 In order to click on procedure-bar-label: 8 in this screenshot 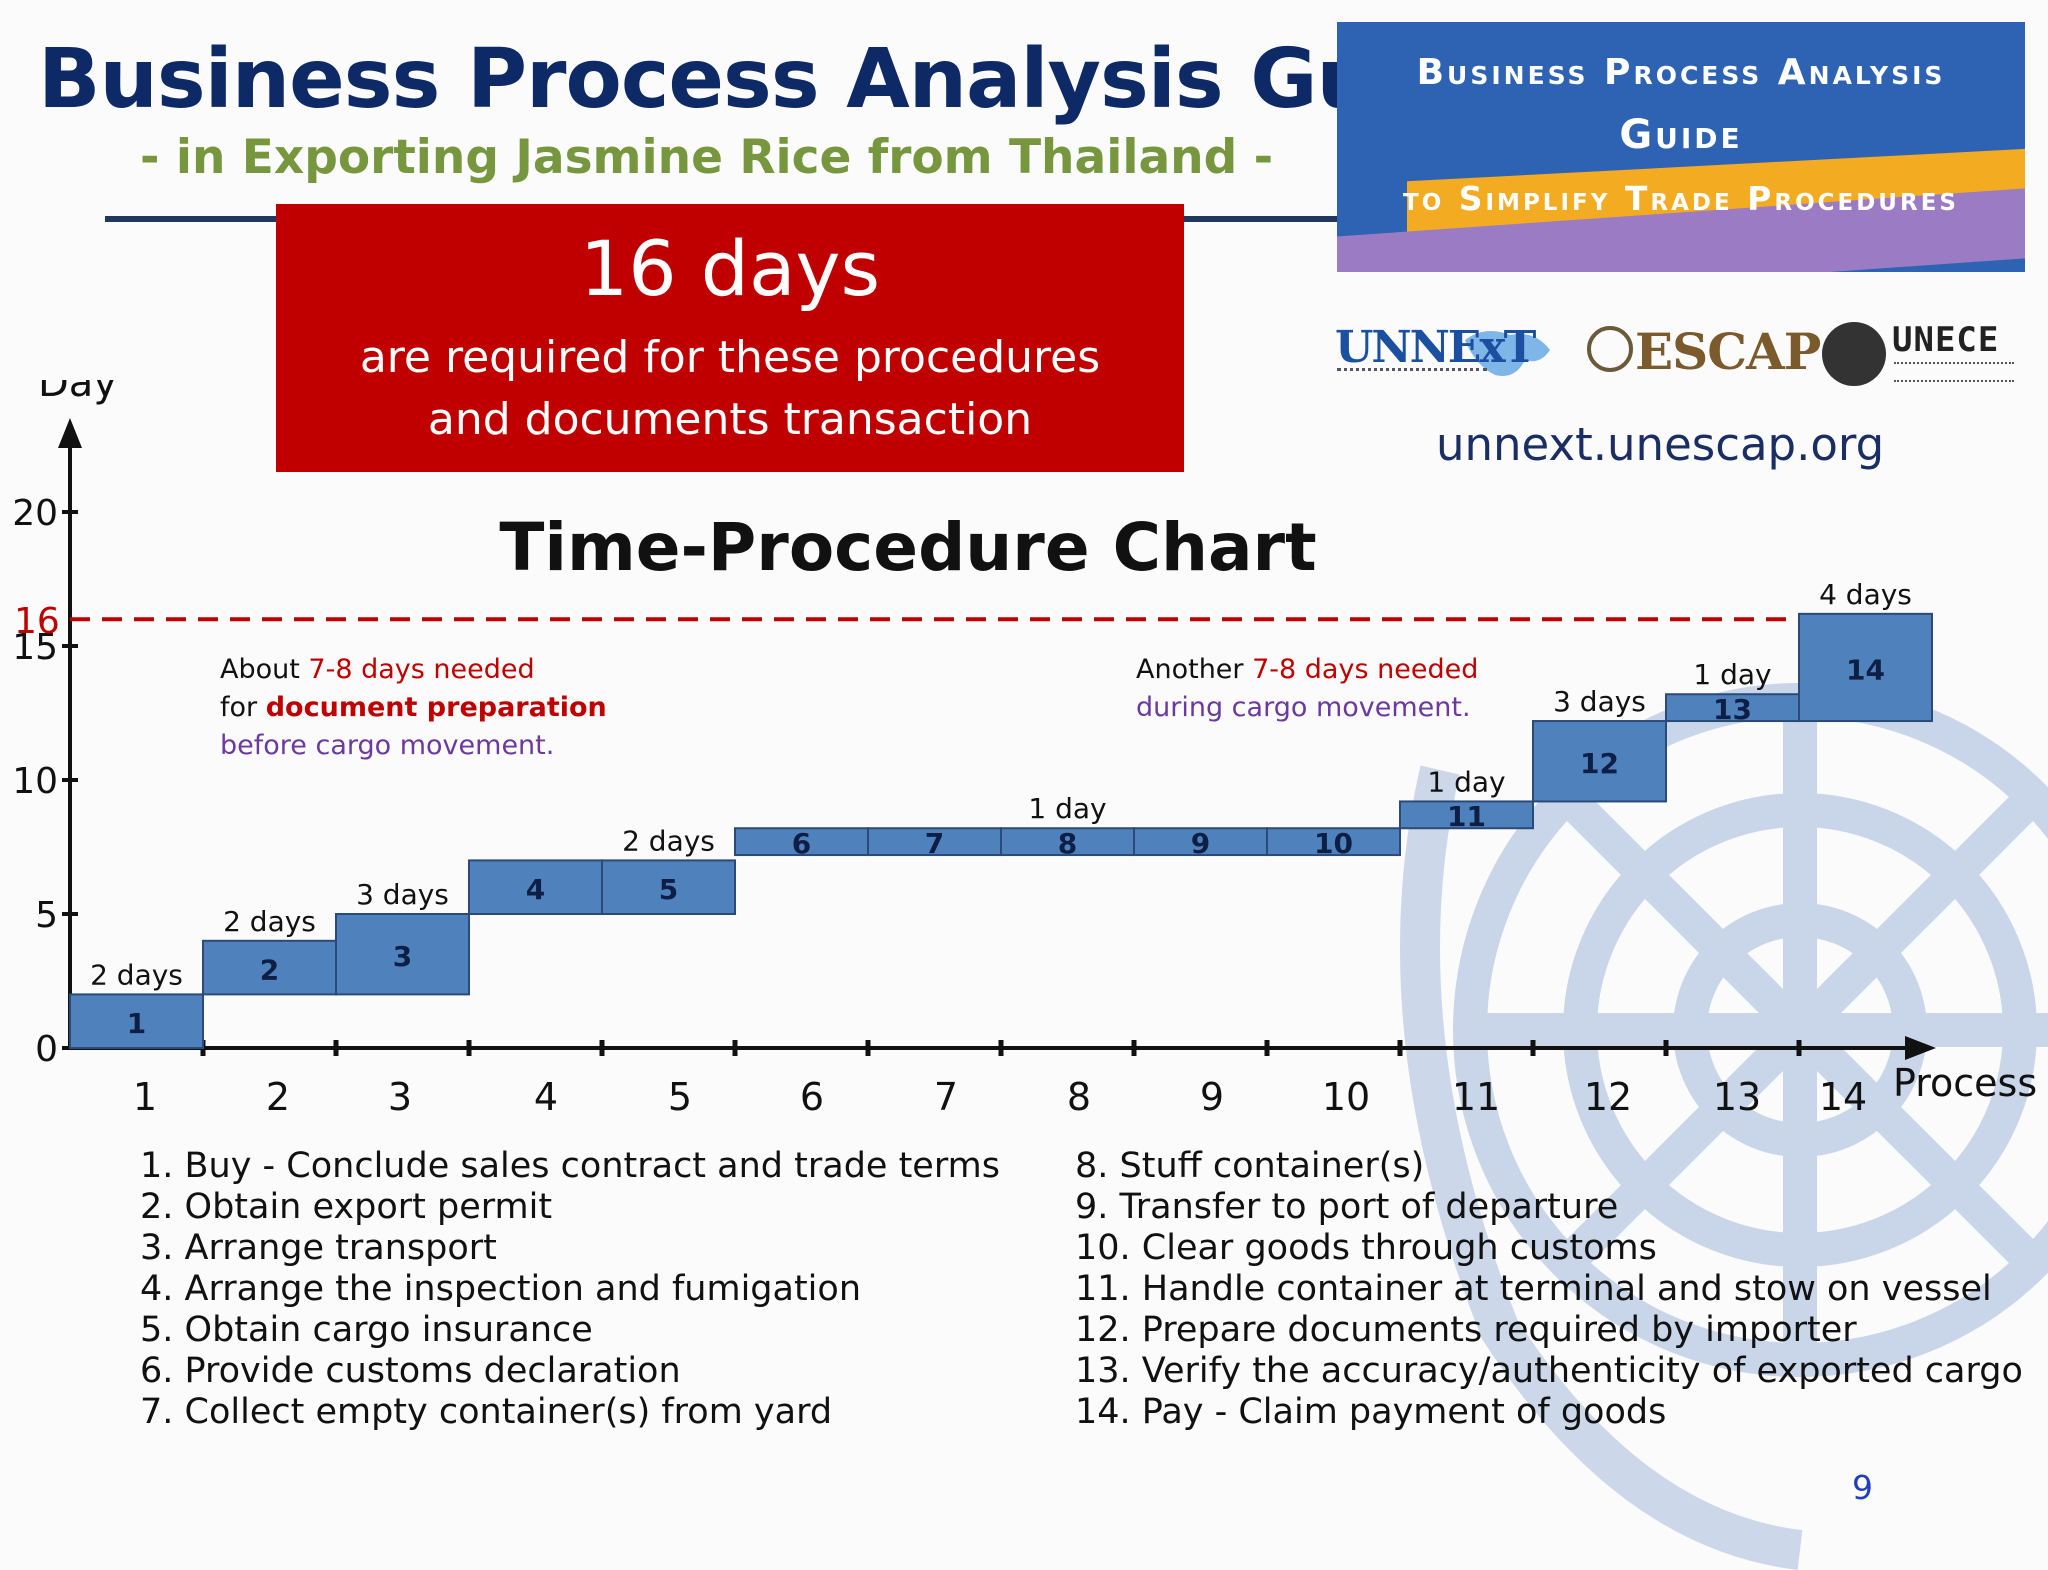, I will do `click(1067, 843)`.